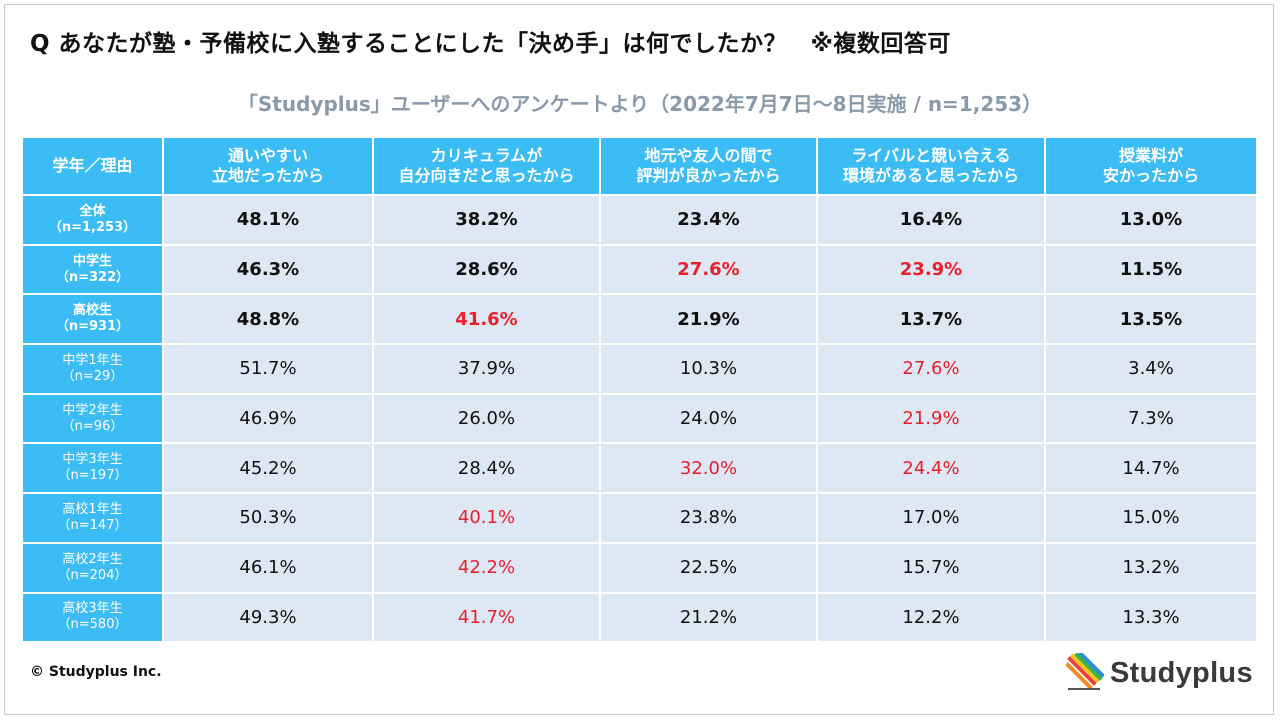 The width and height of the screenshot is (1280, 720). Describe the element at coordinates (92, 509) in the screenshot. I see `row-header-label: 高校1年生` at that location.